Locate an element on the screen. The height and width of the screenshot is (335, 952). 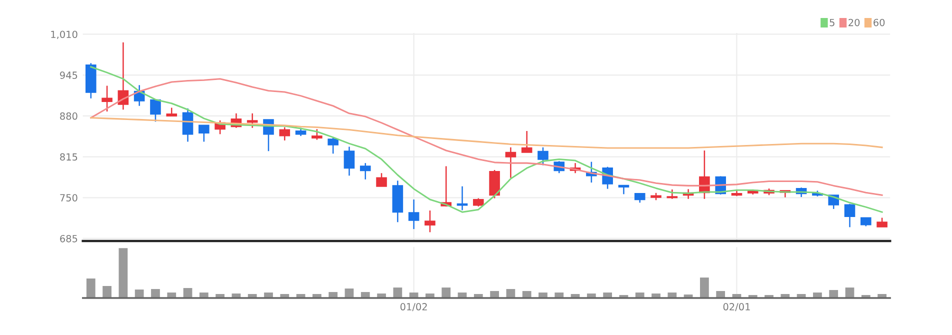
y-tick-label: 685 is located at coordinates (69, 238).